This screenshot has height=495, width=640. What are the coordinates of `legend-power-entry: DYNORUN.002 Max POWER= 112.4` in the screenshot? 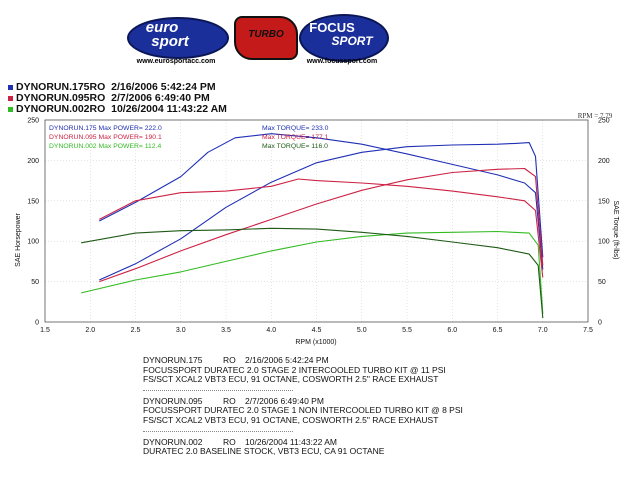 It's located at (105, 146).